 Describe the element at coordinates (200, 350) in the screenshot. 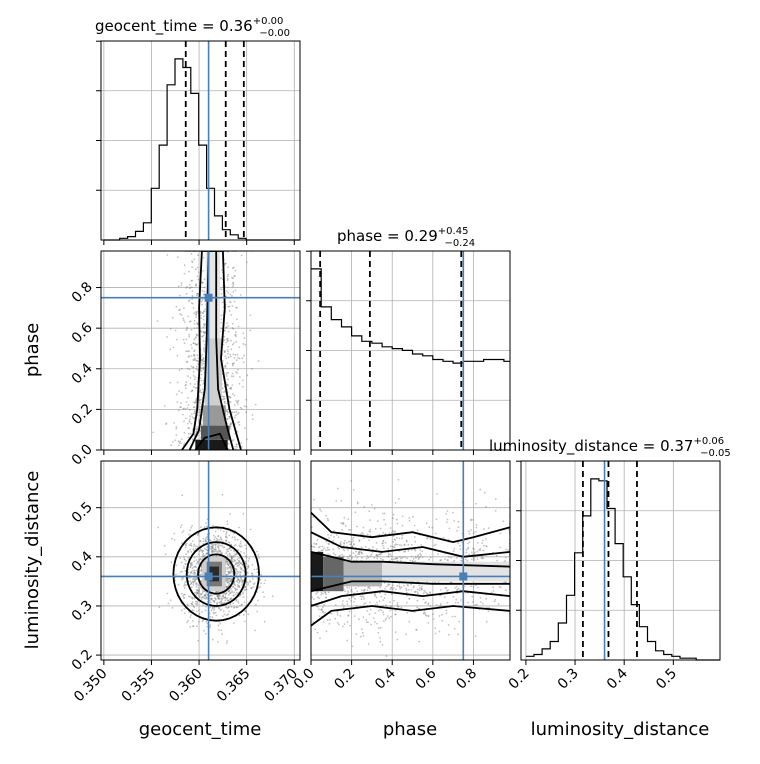

I see `frame-phase-vs-geocent` at that location.